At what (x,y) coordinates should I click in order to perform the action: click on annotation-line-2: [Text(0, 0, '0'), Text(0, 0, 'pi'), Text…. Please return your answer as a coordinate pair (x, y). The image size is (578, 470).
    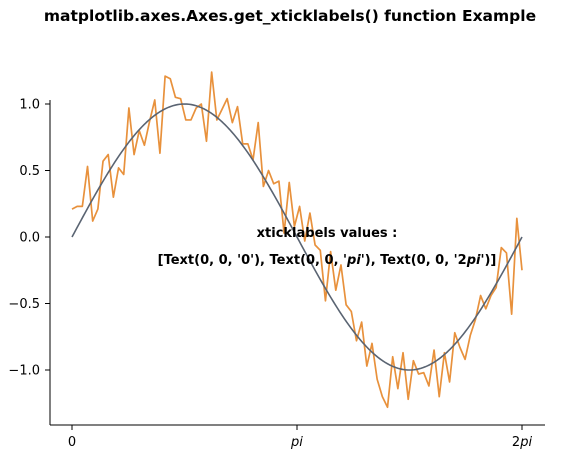
    Looking at the image, I should click on (327, 260).